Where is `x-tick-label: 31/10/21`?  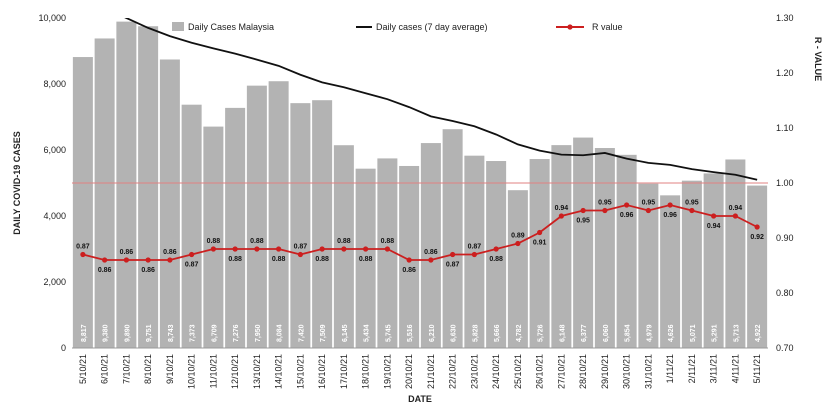
x-tick-label: 31/10/21 is located at coordinates (648, 371).